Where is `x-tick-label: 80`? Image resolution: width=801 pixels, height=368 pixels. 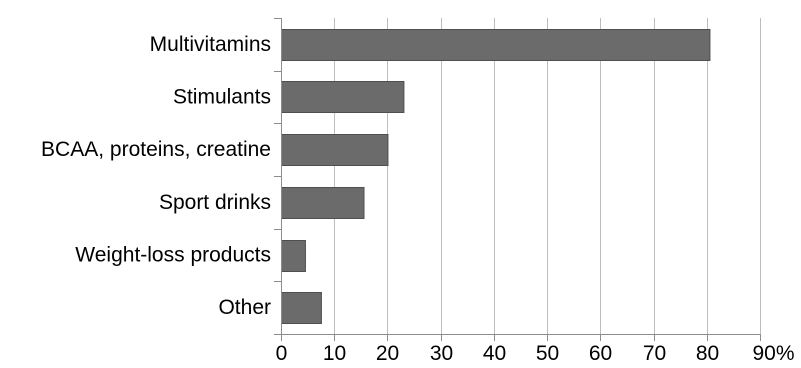
x-tick-label: 80 is located at coordinates (707, 353).